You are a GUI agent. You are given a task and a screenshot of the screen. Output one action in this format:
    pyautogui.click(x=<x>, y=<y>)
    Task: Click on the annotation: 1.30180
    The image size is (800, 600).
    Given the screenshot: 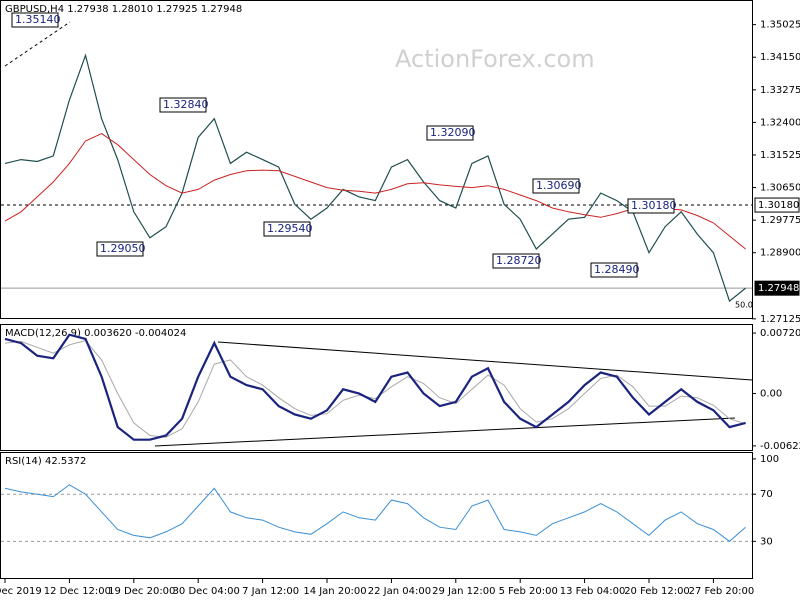 What is the action you would take?
    pyautogui.click(x=654, y=205)
    